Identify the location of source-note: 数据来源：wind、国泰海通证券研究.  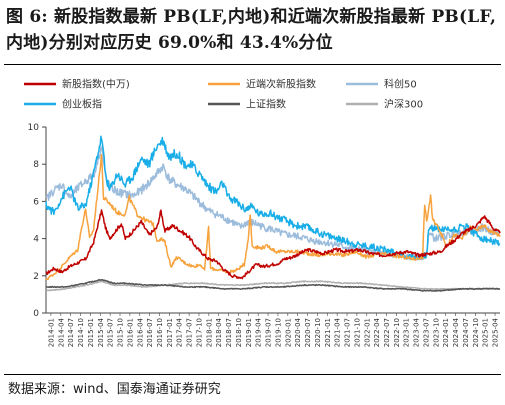
(114, 389).